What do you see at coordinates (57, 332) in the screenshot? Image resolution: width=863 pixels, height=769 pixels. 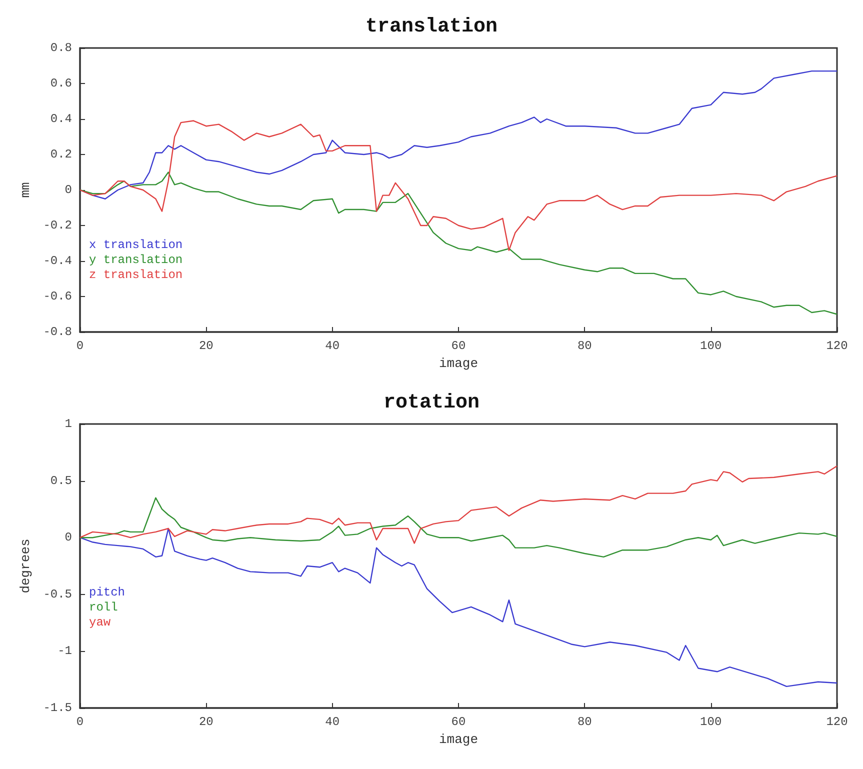 I see `y-tick-label: -0.8` at bounding box center [57, 332].